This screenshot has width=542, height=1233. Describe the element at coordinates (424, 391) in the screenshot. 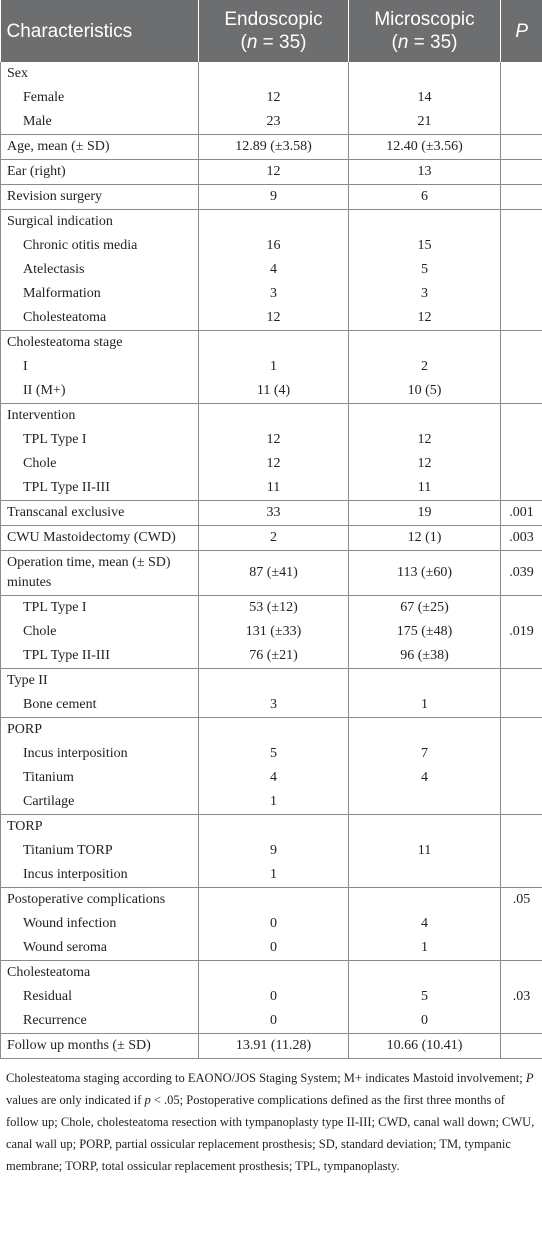

I see `microscopic-cell: 10 (5)` at that location.